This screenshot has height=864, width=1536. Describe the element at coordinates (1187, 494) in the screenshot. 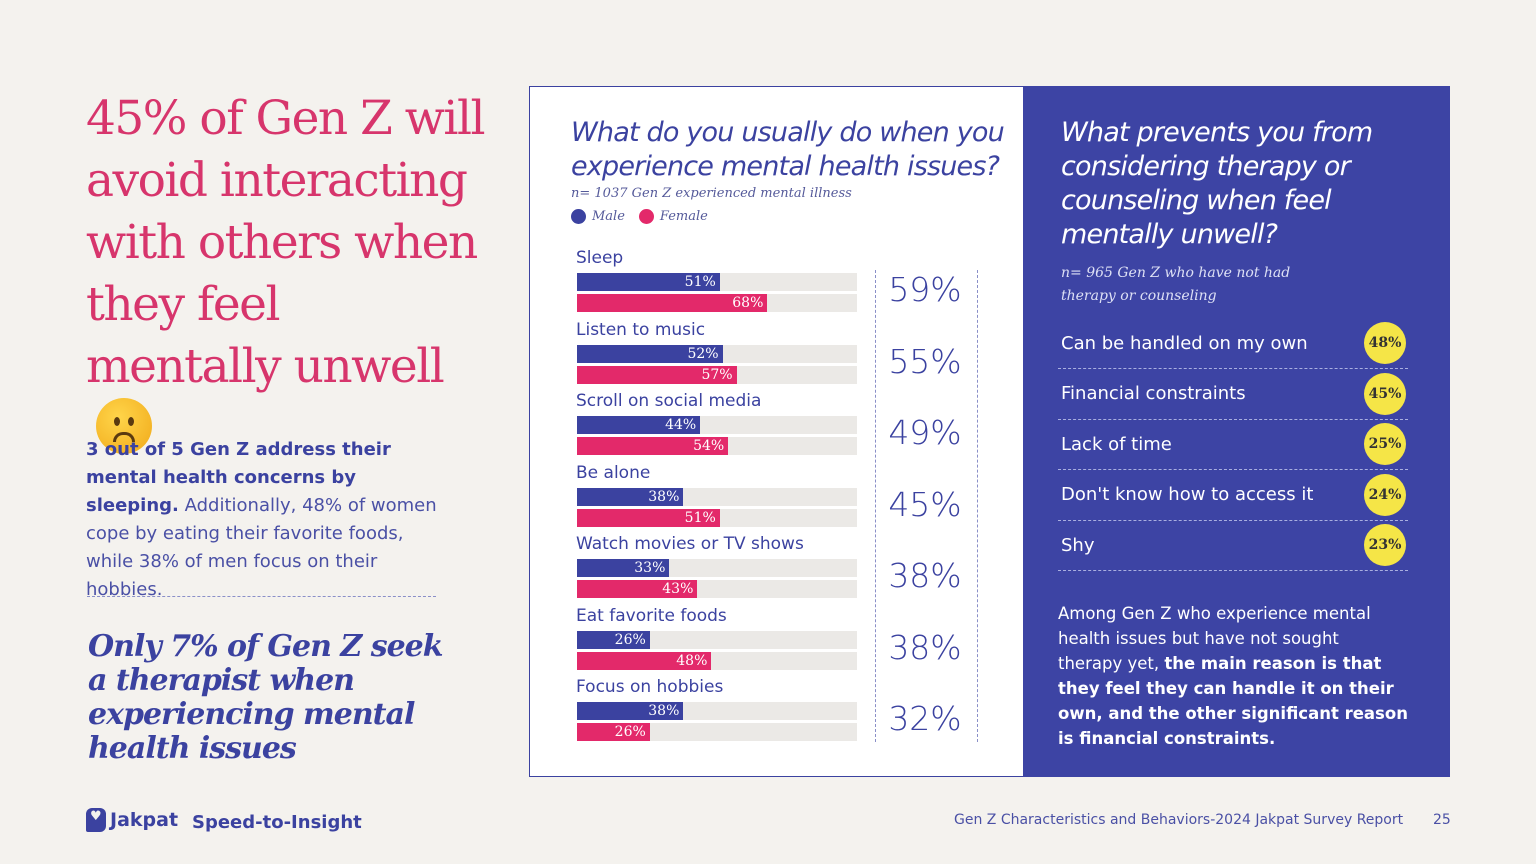

I see `barrier-label: Don't know how to access it` at that location.